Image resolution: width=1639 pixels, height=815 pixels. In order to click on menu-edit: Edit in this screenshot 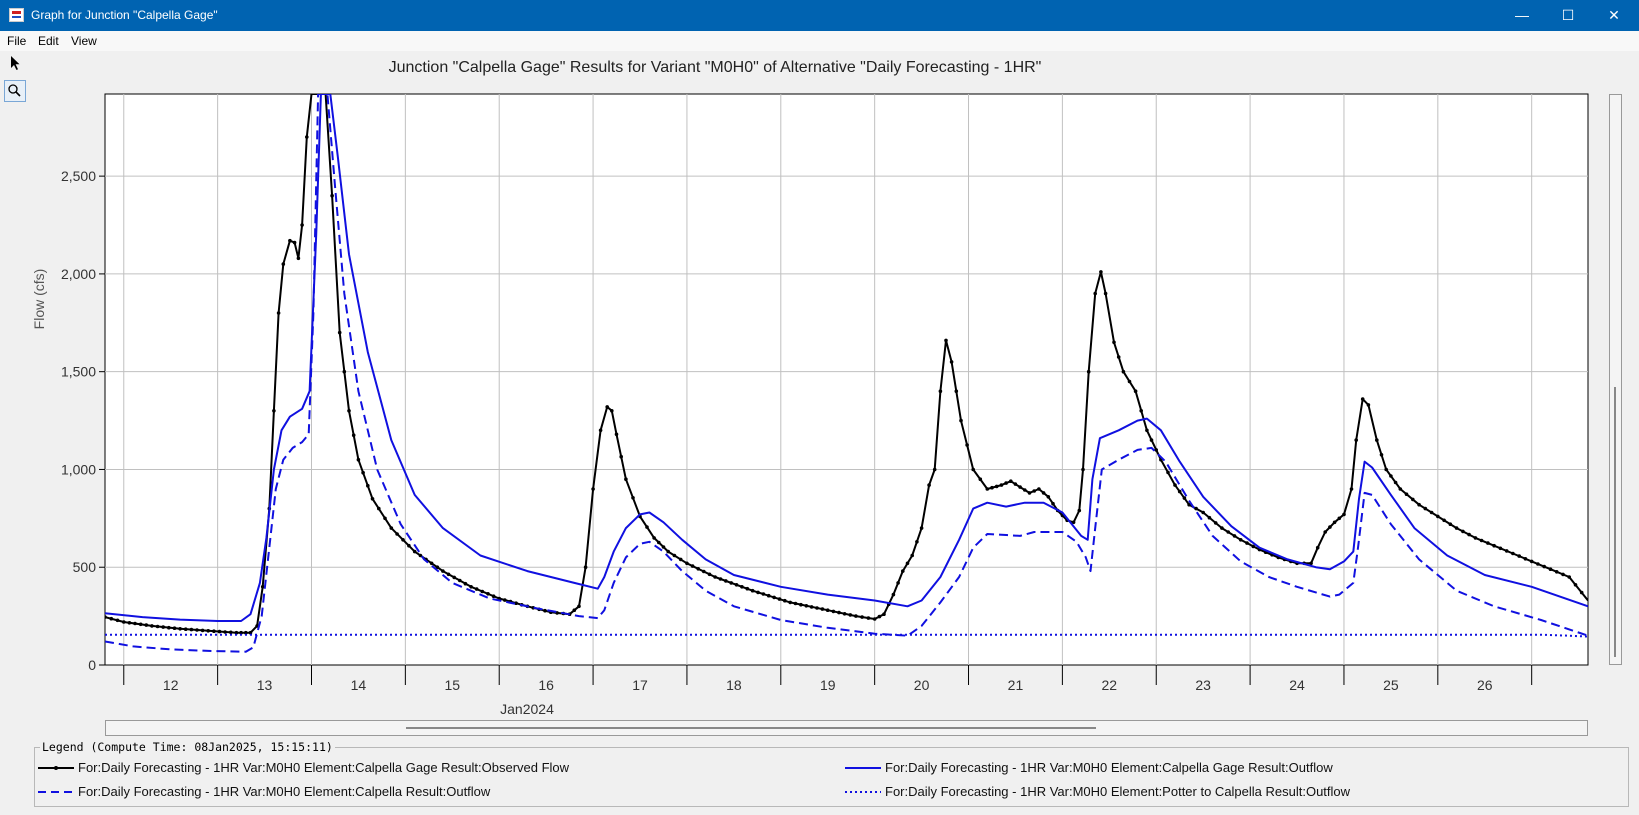, I will do `click(48, 41)`.